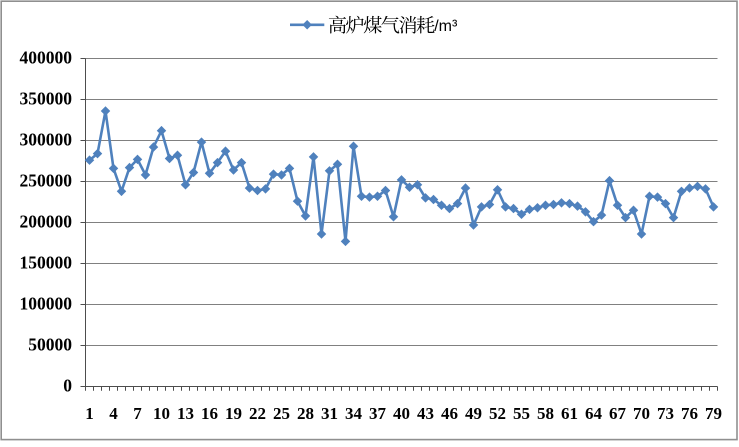  What do you see at coordinates (497, 413) in the screenshot?
I see `svg-text: 52` at bounding box center [497, 413].